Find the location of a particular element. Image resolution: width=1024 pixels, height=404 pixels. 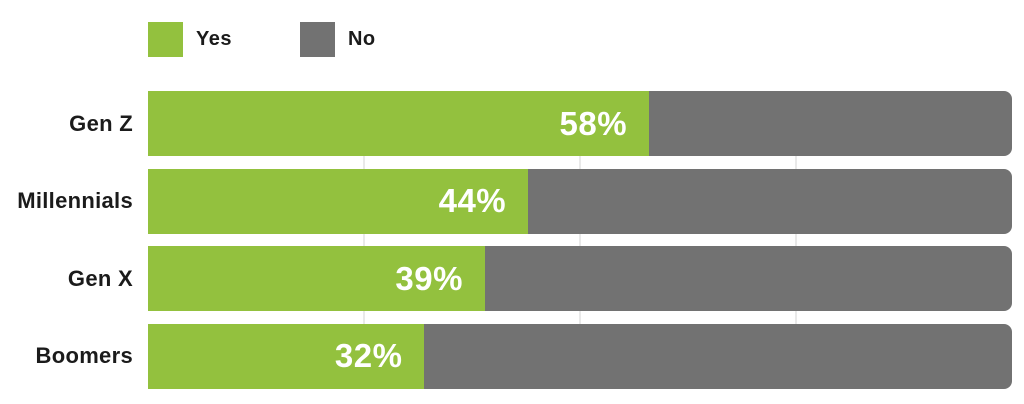

value-label: 39% is located at coordinates (429, 278).